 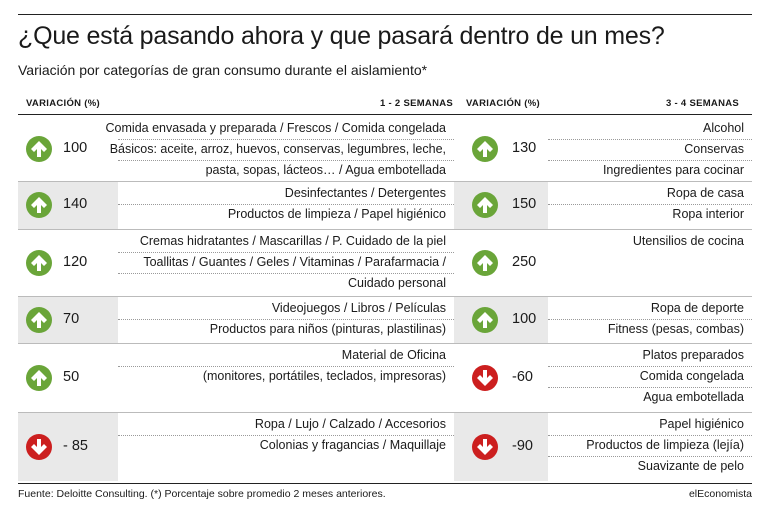 I want to click on category-item: Conservas, so click(x=714, y=149).